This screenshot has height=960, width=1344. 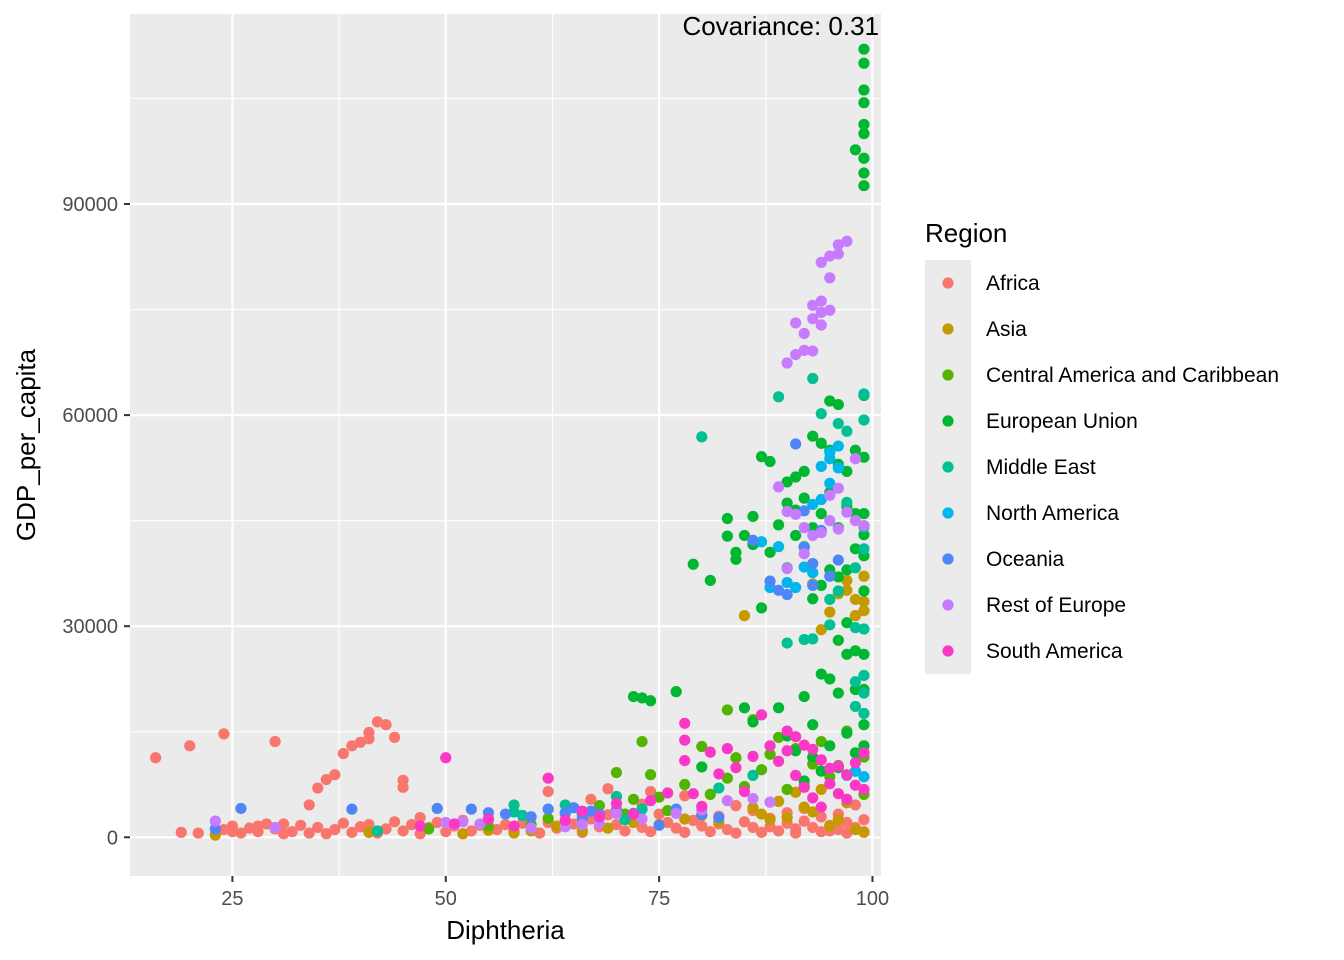 I want to click on legend-label: North America, so click(x=1052, y=513).